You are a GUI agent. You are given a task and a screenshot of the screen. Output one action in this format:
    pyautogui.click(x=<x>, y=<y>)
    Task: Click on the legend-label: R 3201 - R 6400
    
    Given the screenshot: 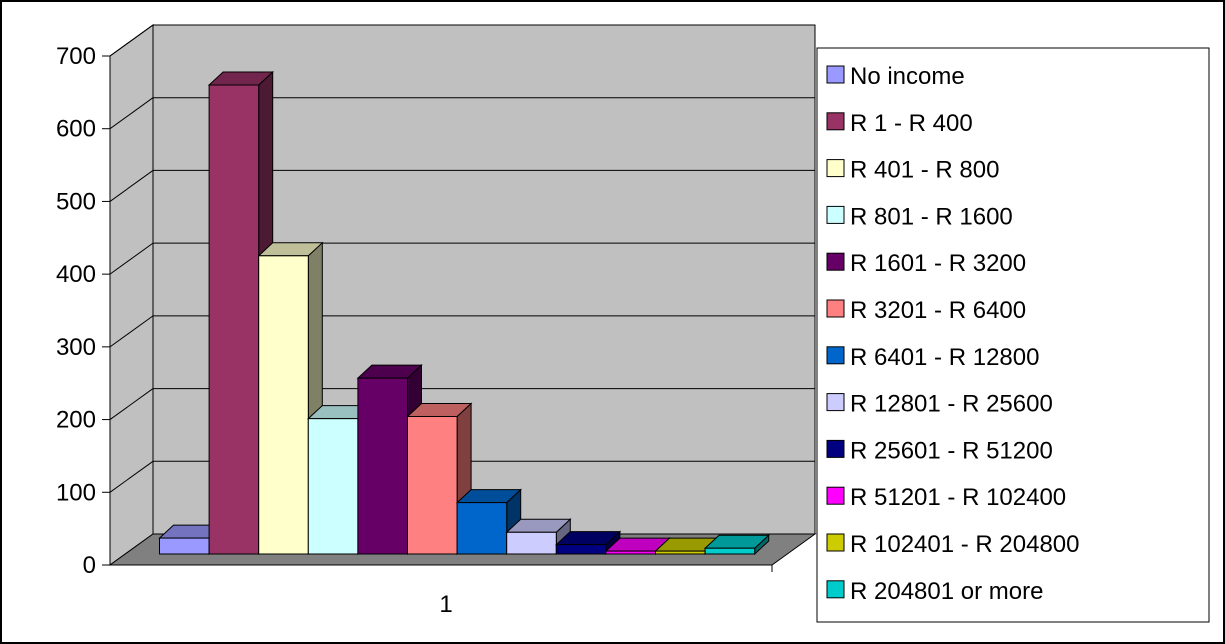 What is the action you would take?
    pyautogui.click(x=938, y=310)
    